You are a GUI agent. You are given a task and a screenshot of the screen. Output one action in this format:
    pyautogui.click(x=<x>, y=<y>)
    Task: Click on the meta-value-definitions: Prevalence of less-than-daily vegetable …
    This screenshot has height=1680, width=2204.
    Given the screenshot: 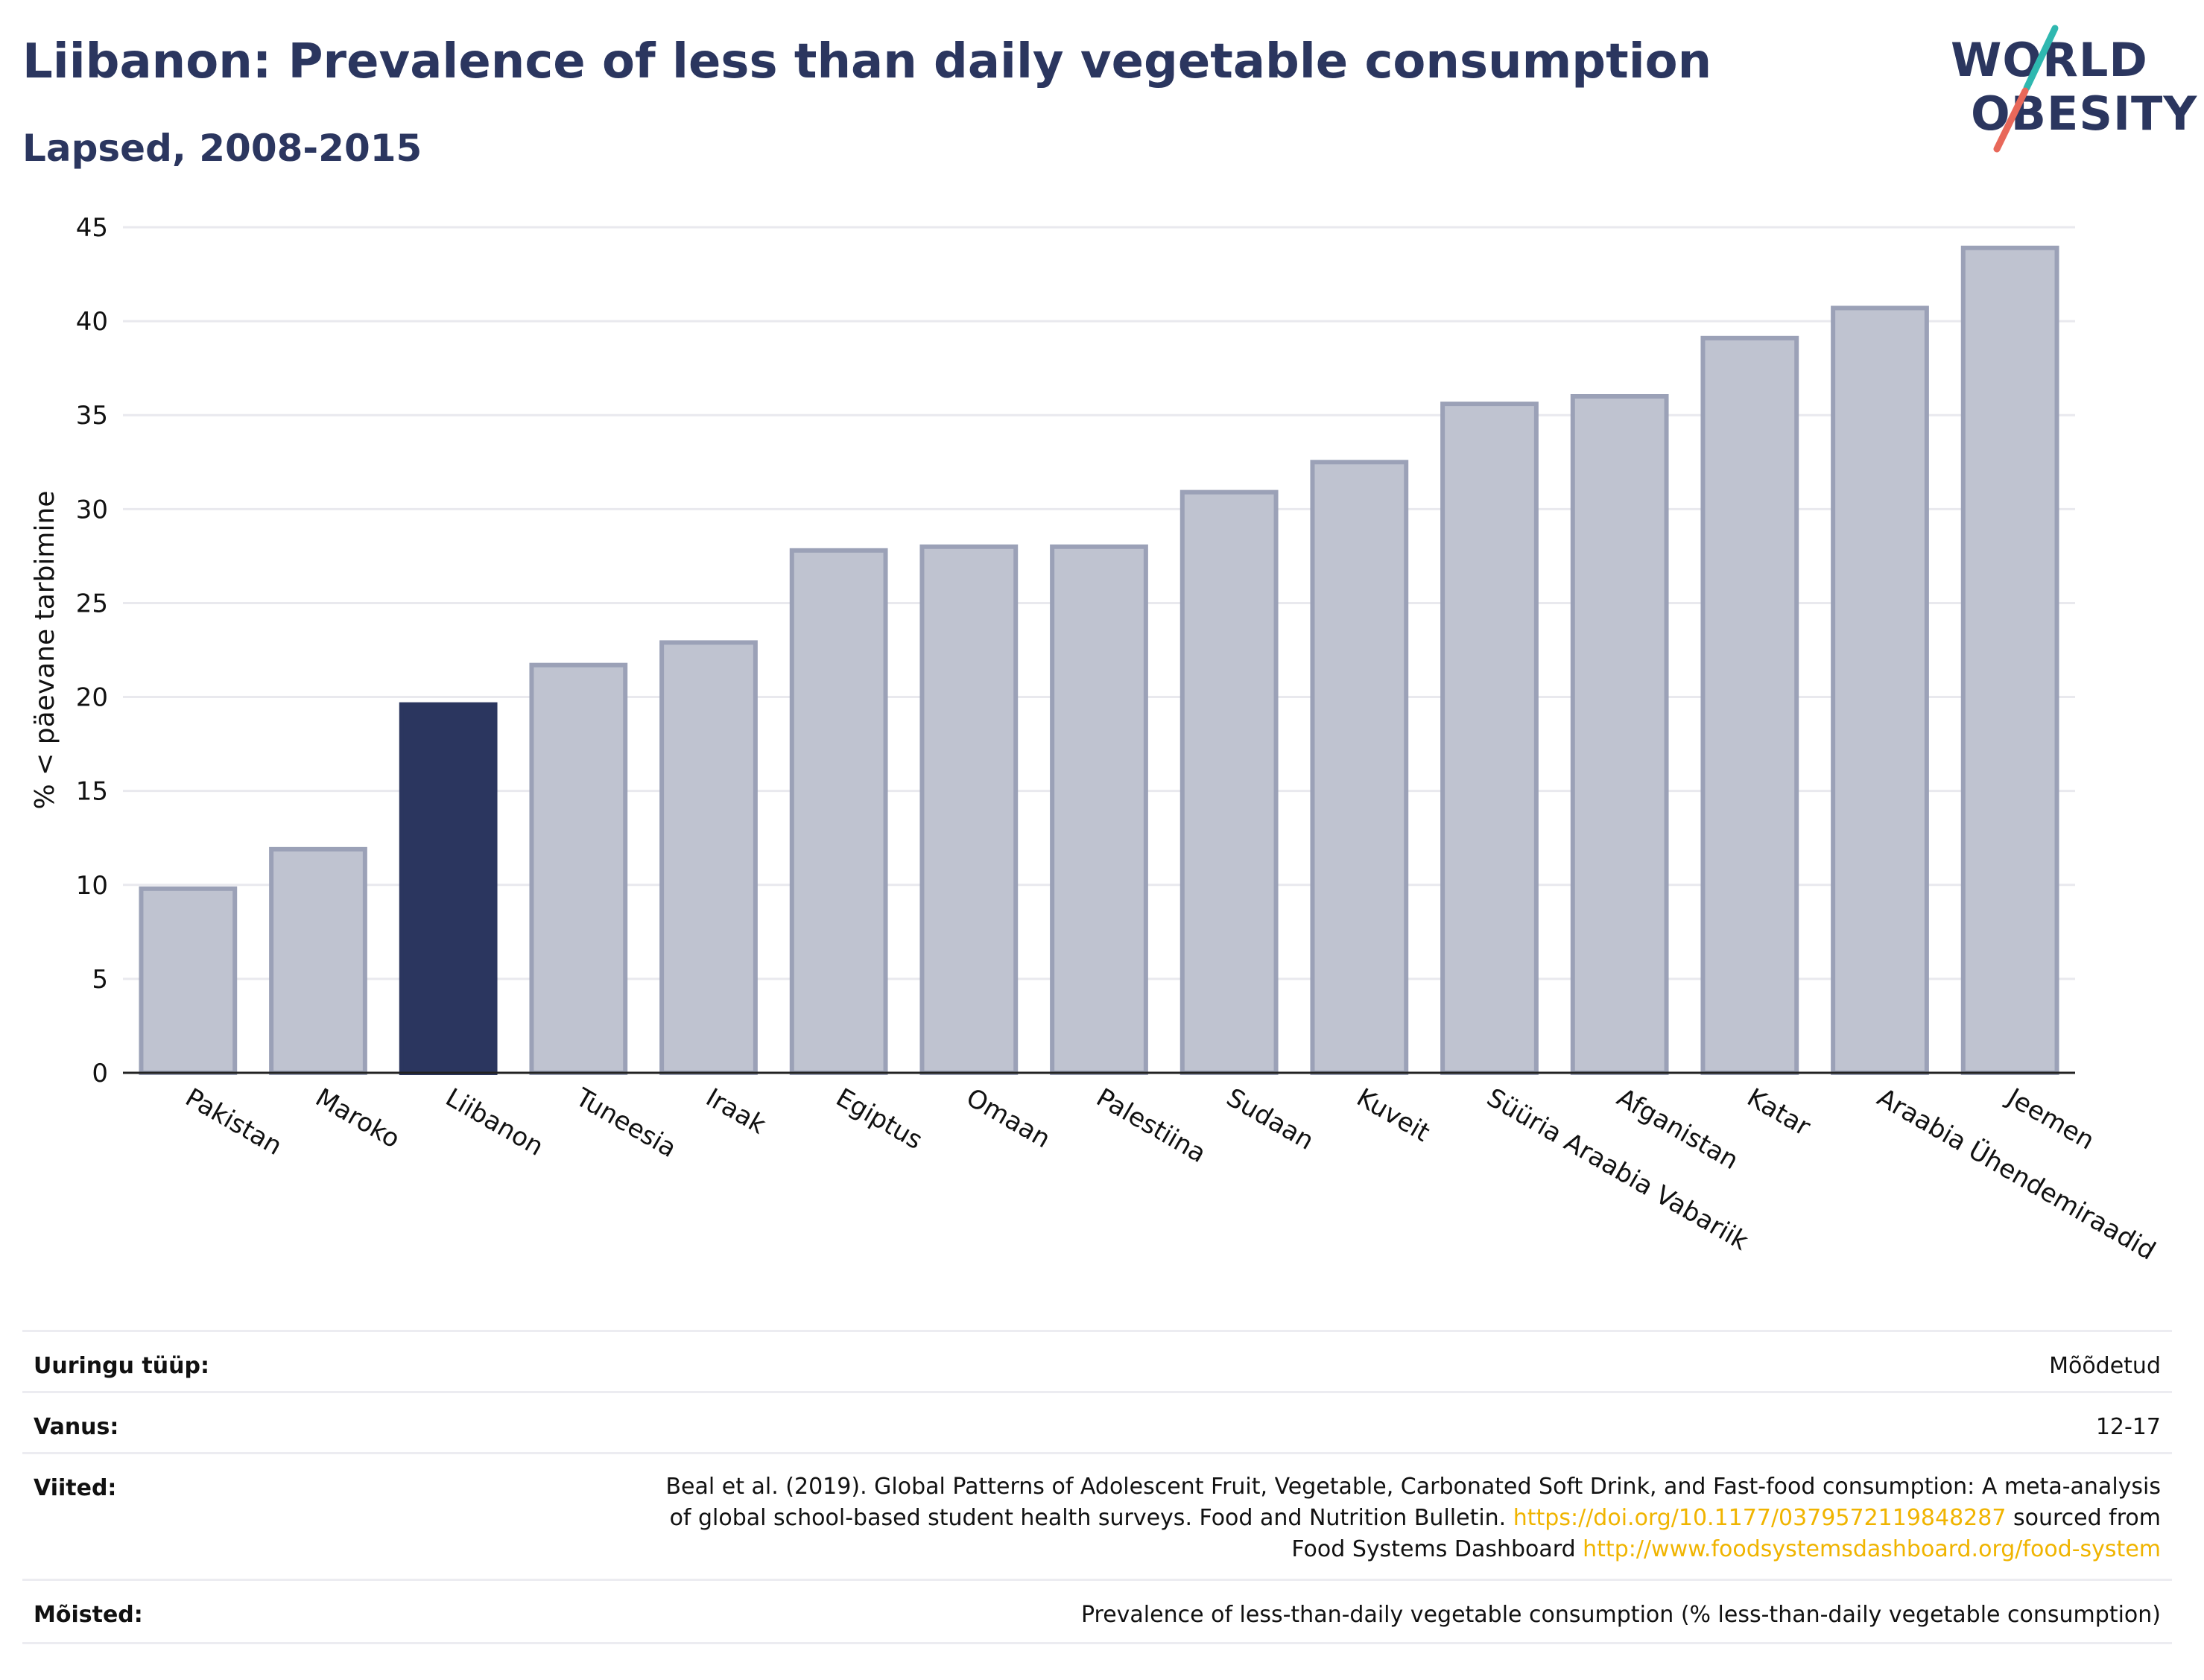 What is the action you would take?
    pyautogui.click(x=1620, y=1615)
    